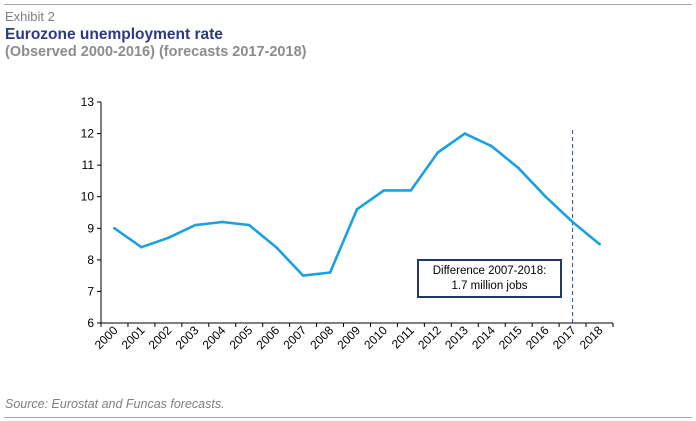 The width and height of the screenshot is (696, 421). Describe the element at coordinates (537, 337) in the screenshot. I see `x-tick-label: 2016` at that location.